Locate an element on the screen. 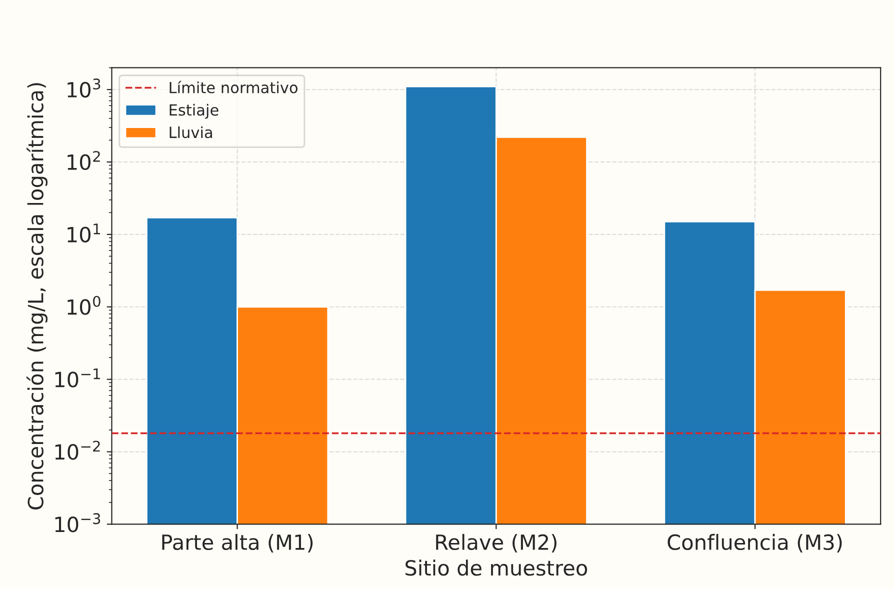 The image size is (894, 589). y-tick-label: 10$^{−1}$ is located at coordinates (77, 378).